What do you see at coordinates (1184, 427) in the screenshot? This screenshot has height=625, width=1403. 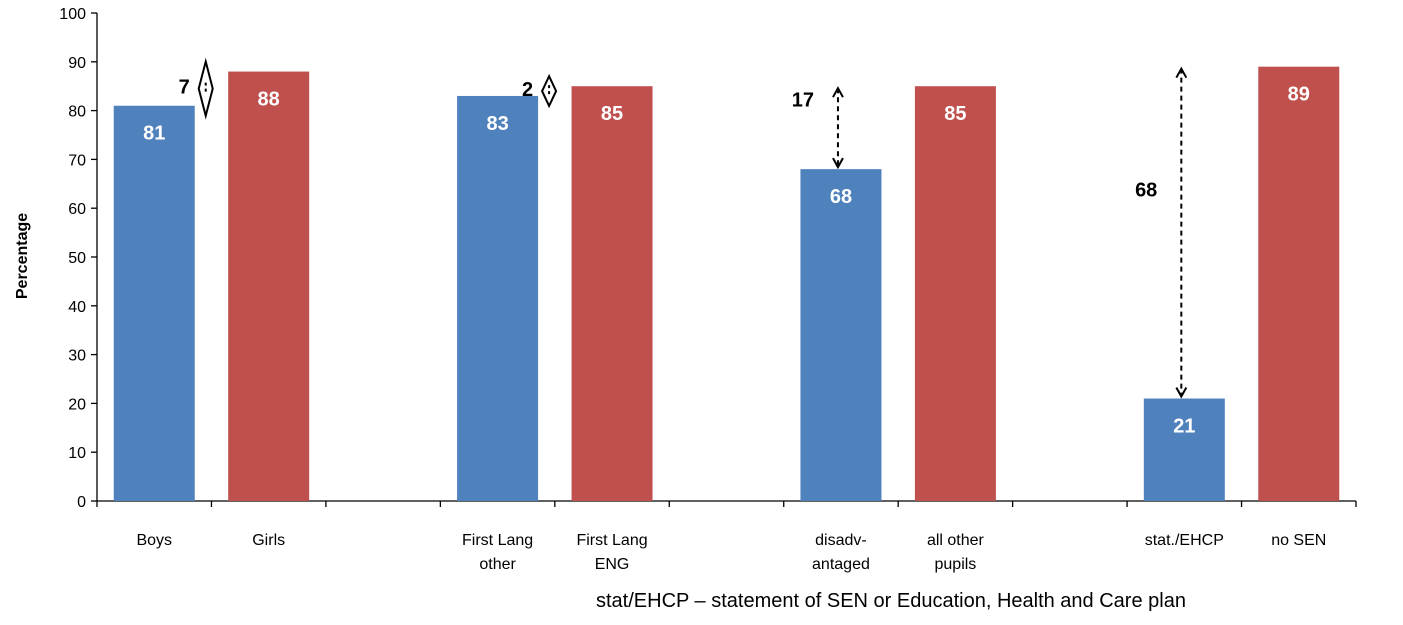 I see `bar-value-label: 21` at bounding box center [1184, 427].